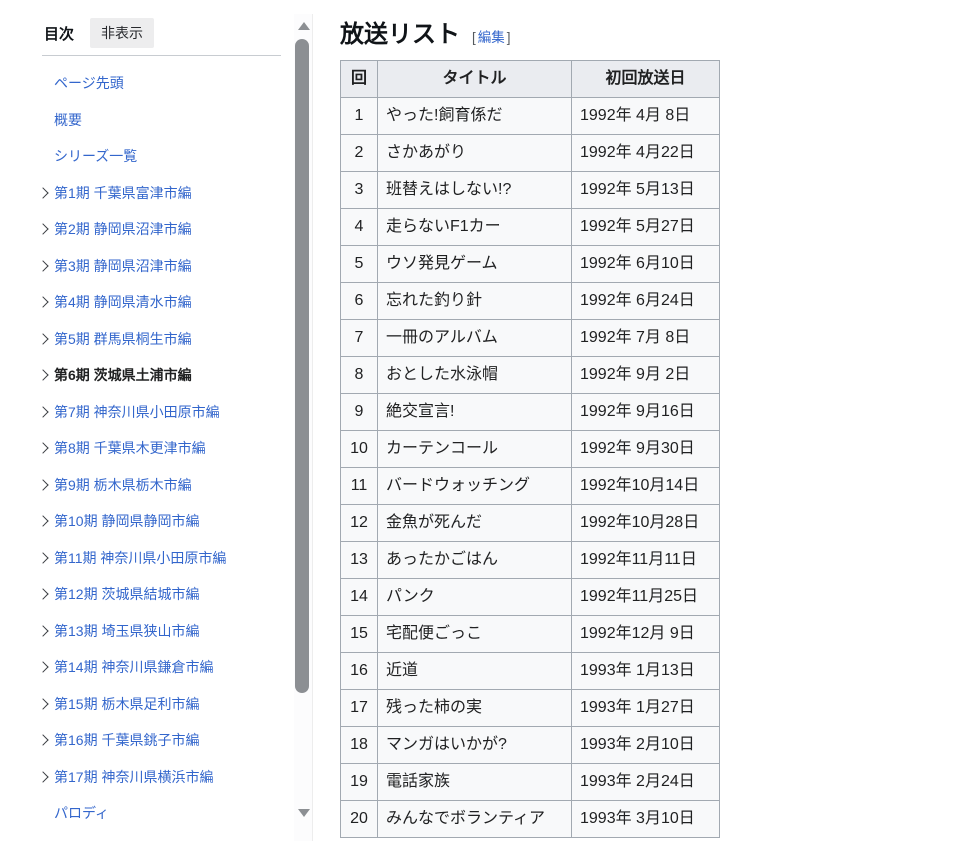 The image size is (969, 855). Describe the element at coordinates (359, 190) in the screenshot. I see `episode-number-cell: 3` at that location.